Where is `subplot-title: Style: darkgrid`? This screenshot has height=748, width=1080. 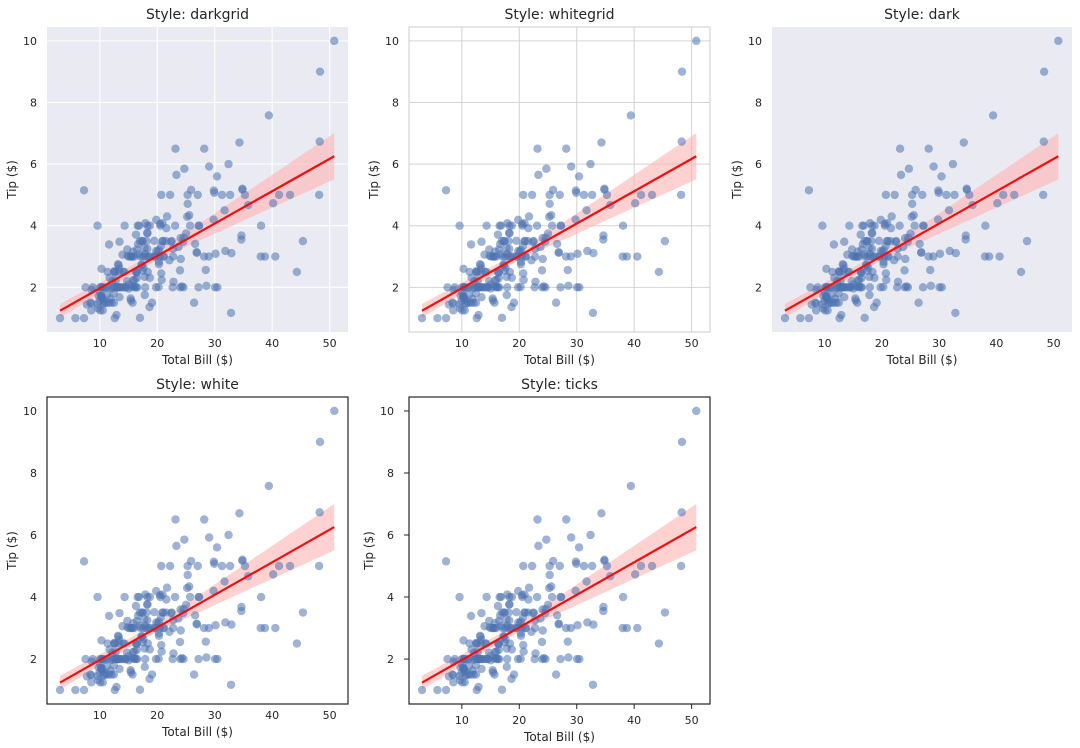 subplot-title: Style: darkgrid is located at coordinates (197, 15).